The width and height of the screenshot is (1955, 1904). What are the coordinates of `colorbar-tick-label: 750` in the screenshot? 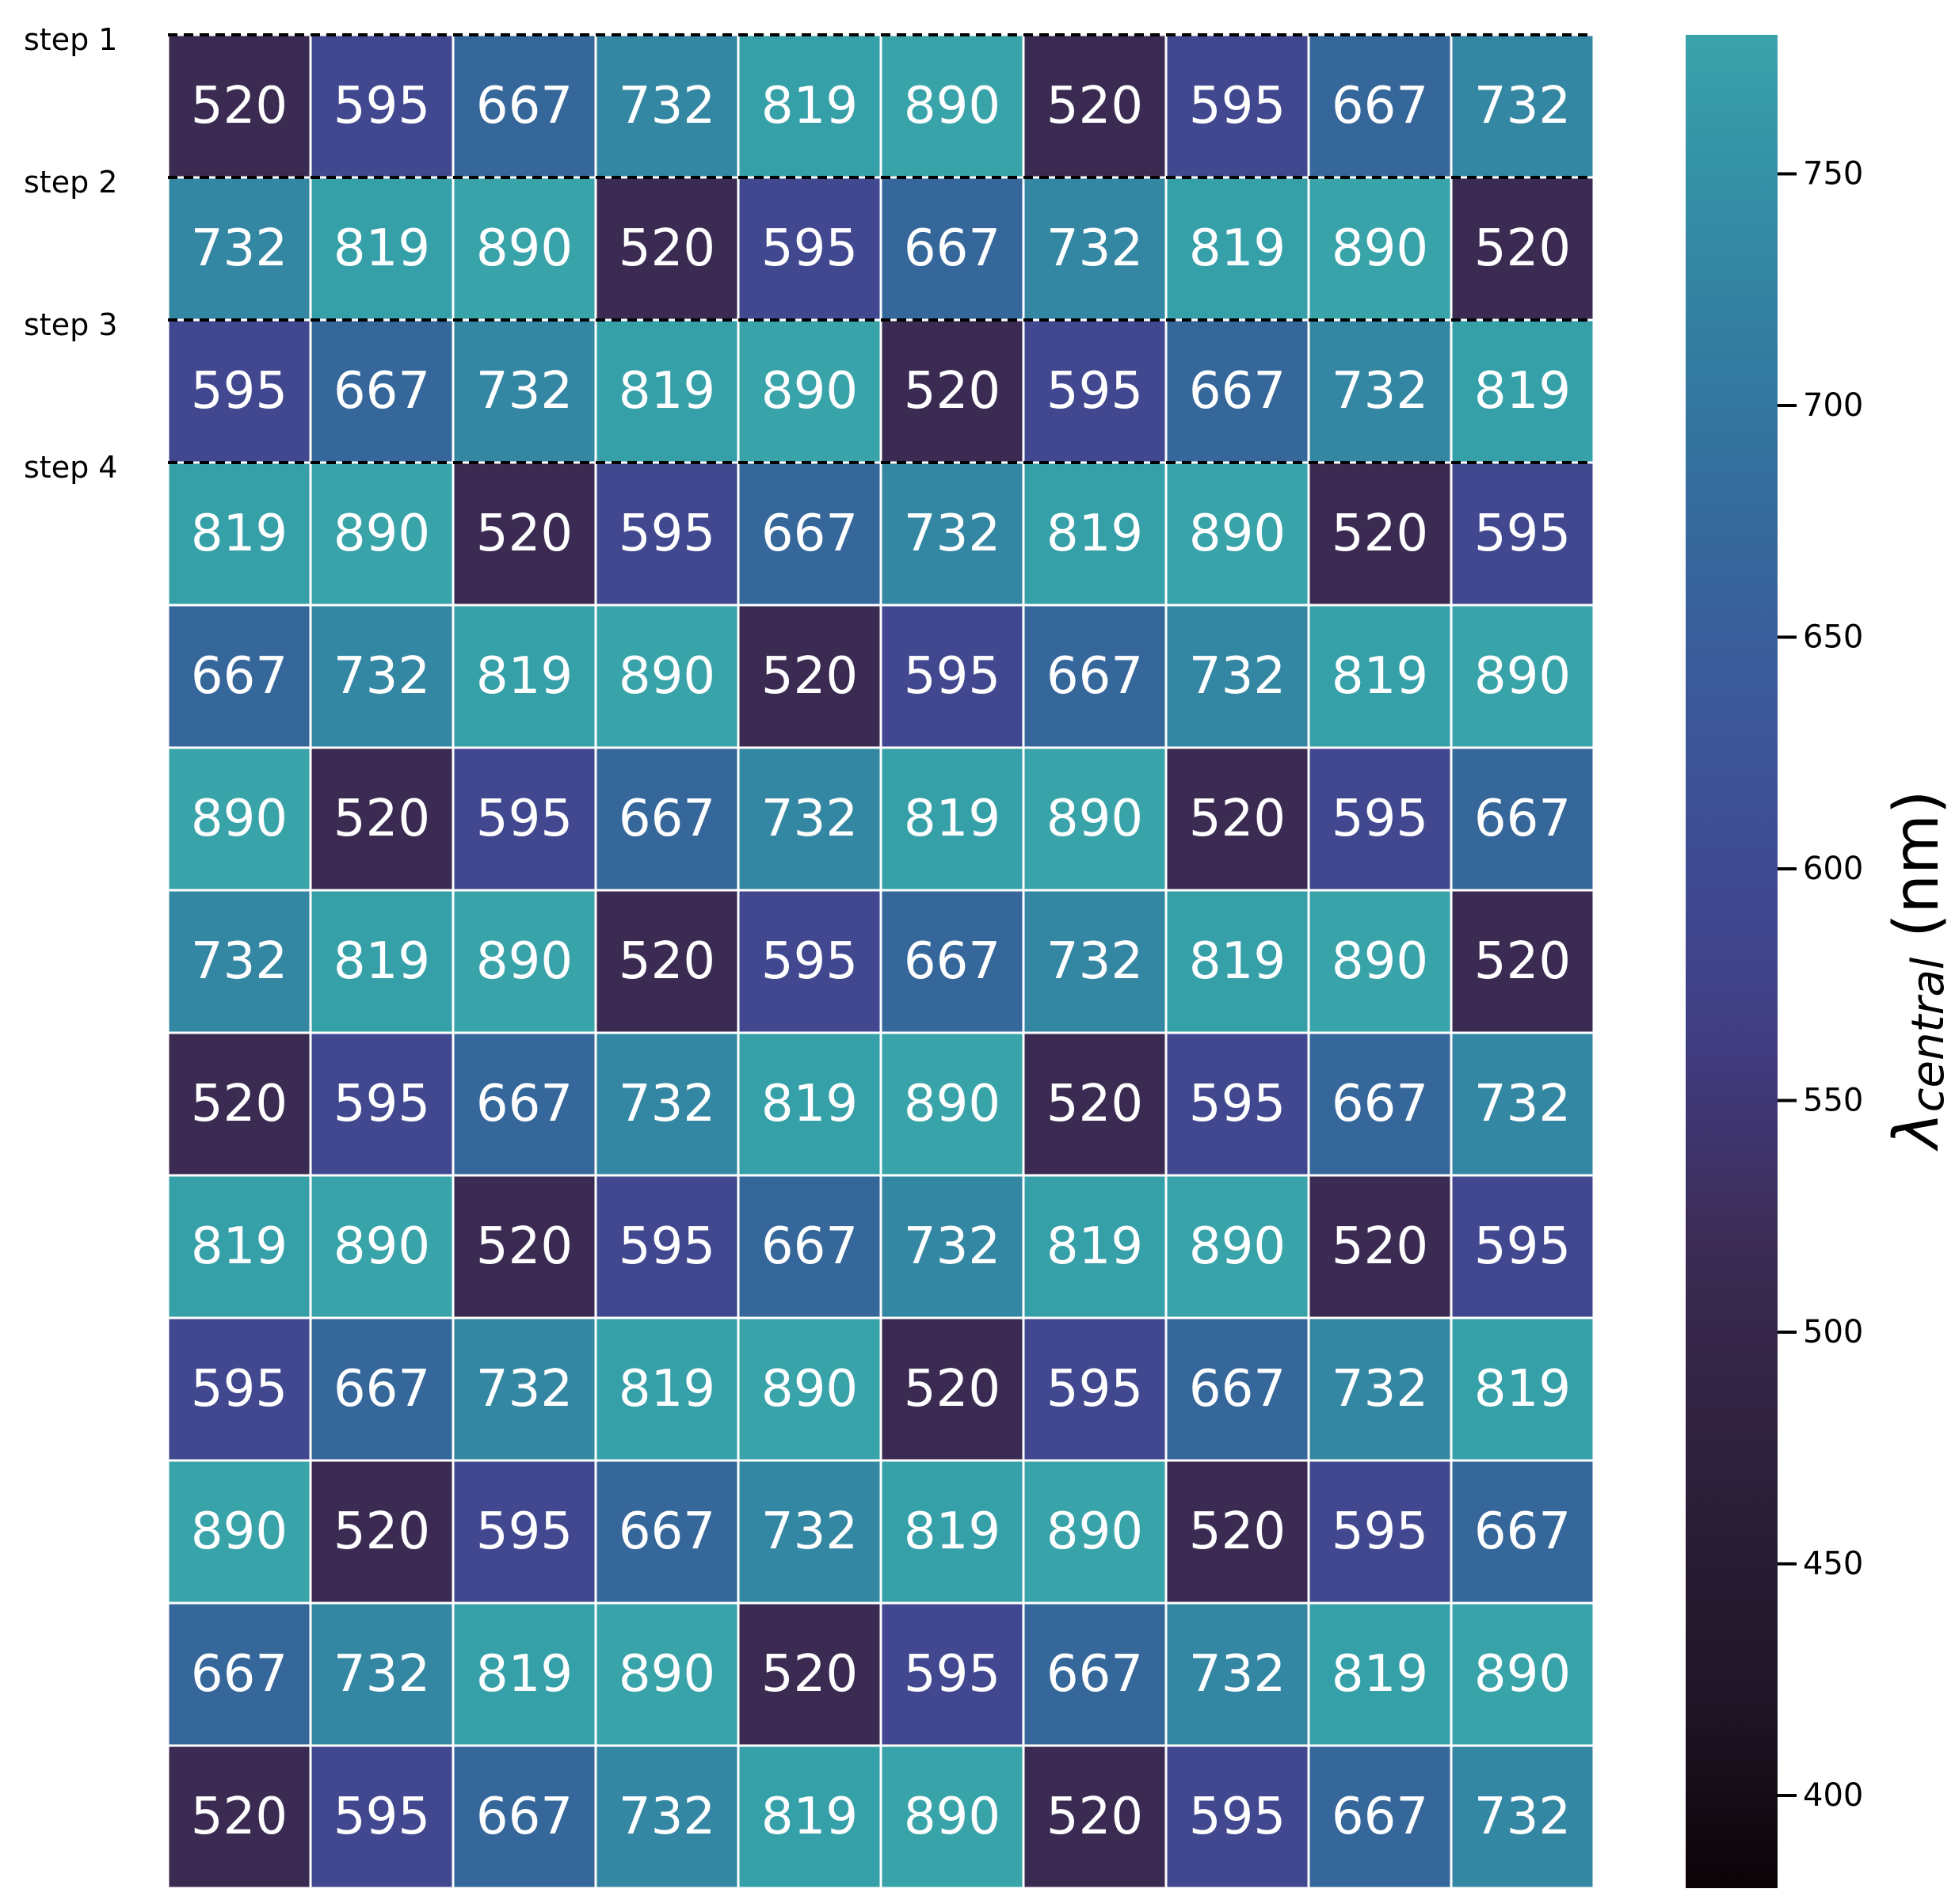 It's located at (1833, 174).